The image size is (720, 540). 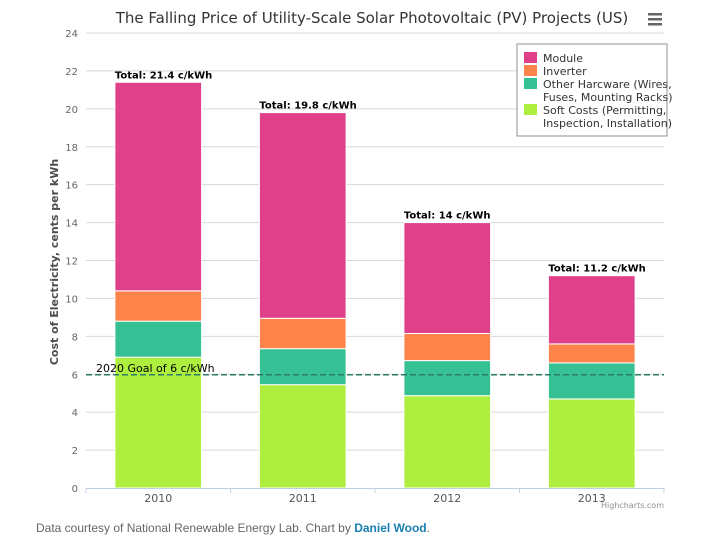 What do you see at coordinates (592, 498) in the screenshot?
I see `x-tick-label: 2013` at bounding box center [592, 498].